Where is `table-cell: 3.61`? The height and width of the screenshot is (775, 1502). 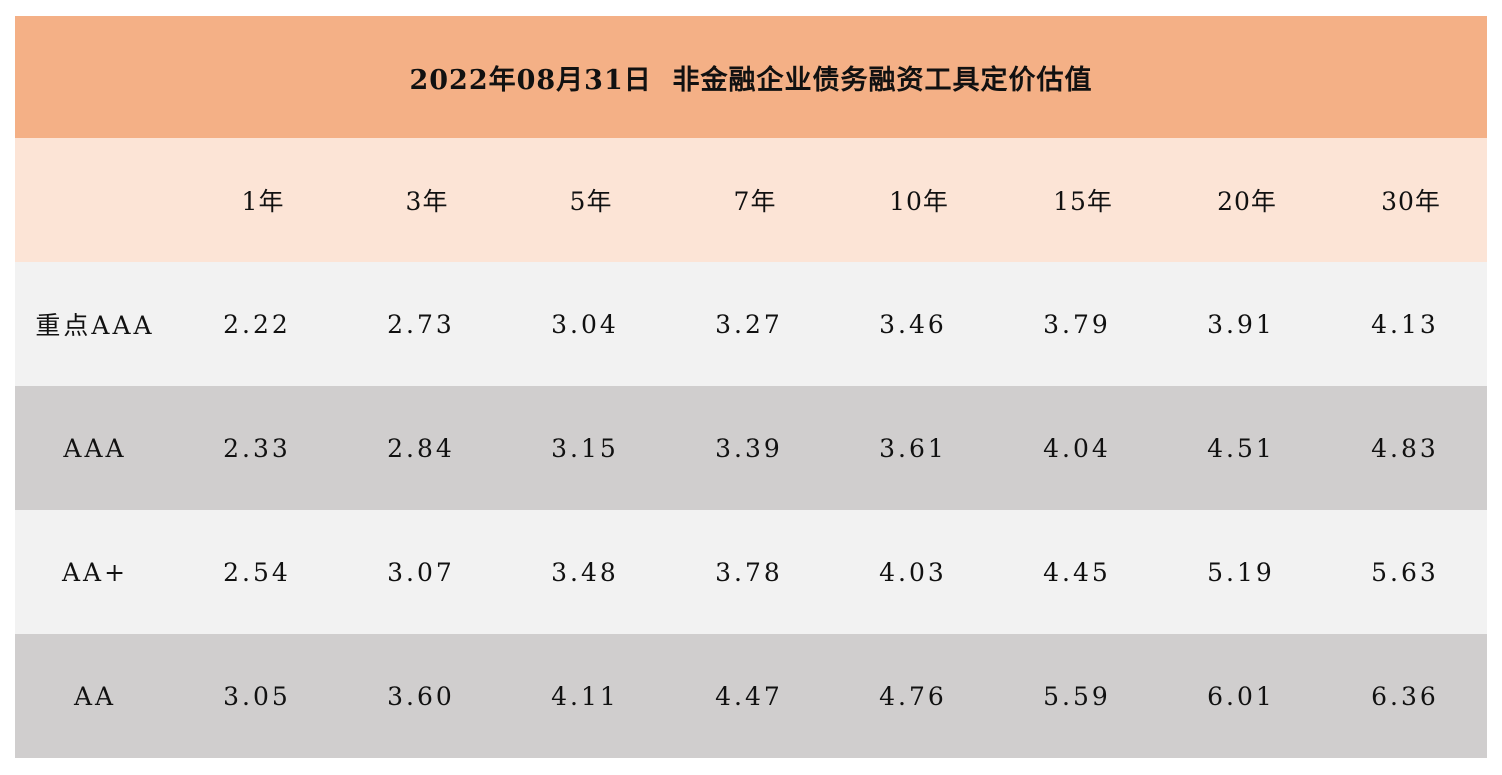
table-cell: 3.61 is located at coordinates (913, 448).